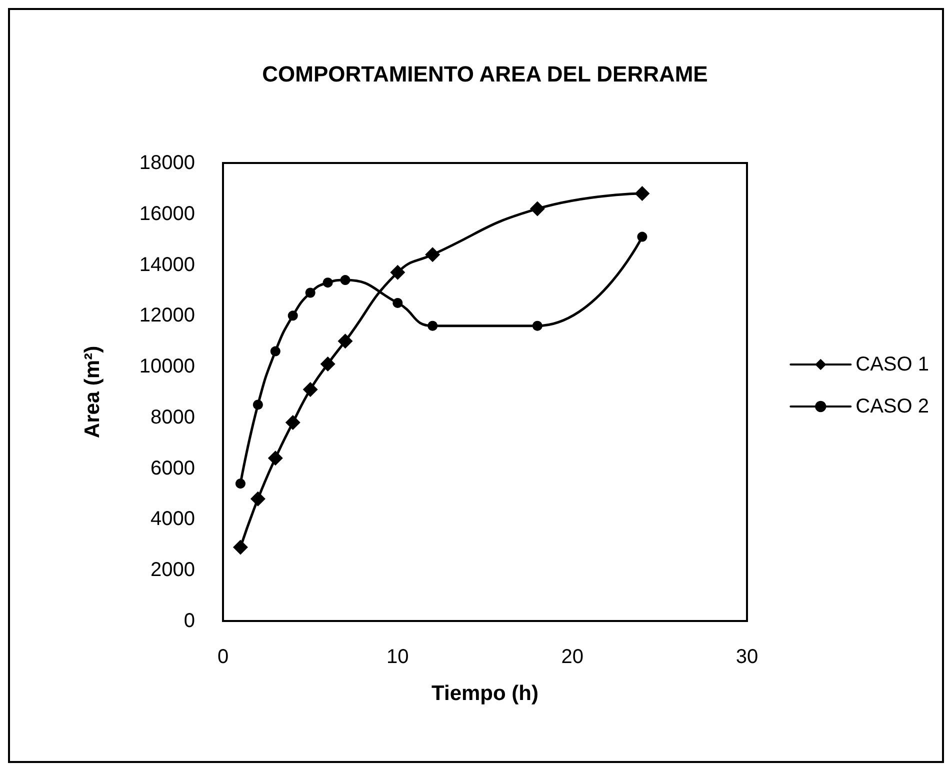 The width and height of the screenshot is (952, 771). Describe the element at coordinates (167, 367) in the screenshot. I see `y-tick-label: 10000` at that location.